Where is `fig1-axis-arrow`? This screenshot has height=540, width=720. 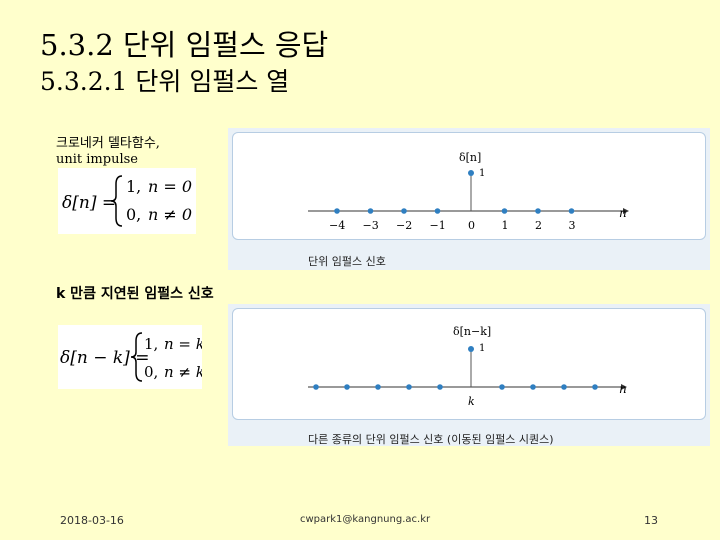 fig1-axis-arrow is located at coordinates (626, 211).